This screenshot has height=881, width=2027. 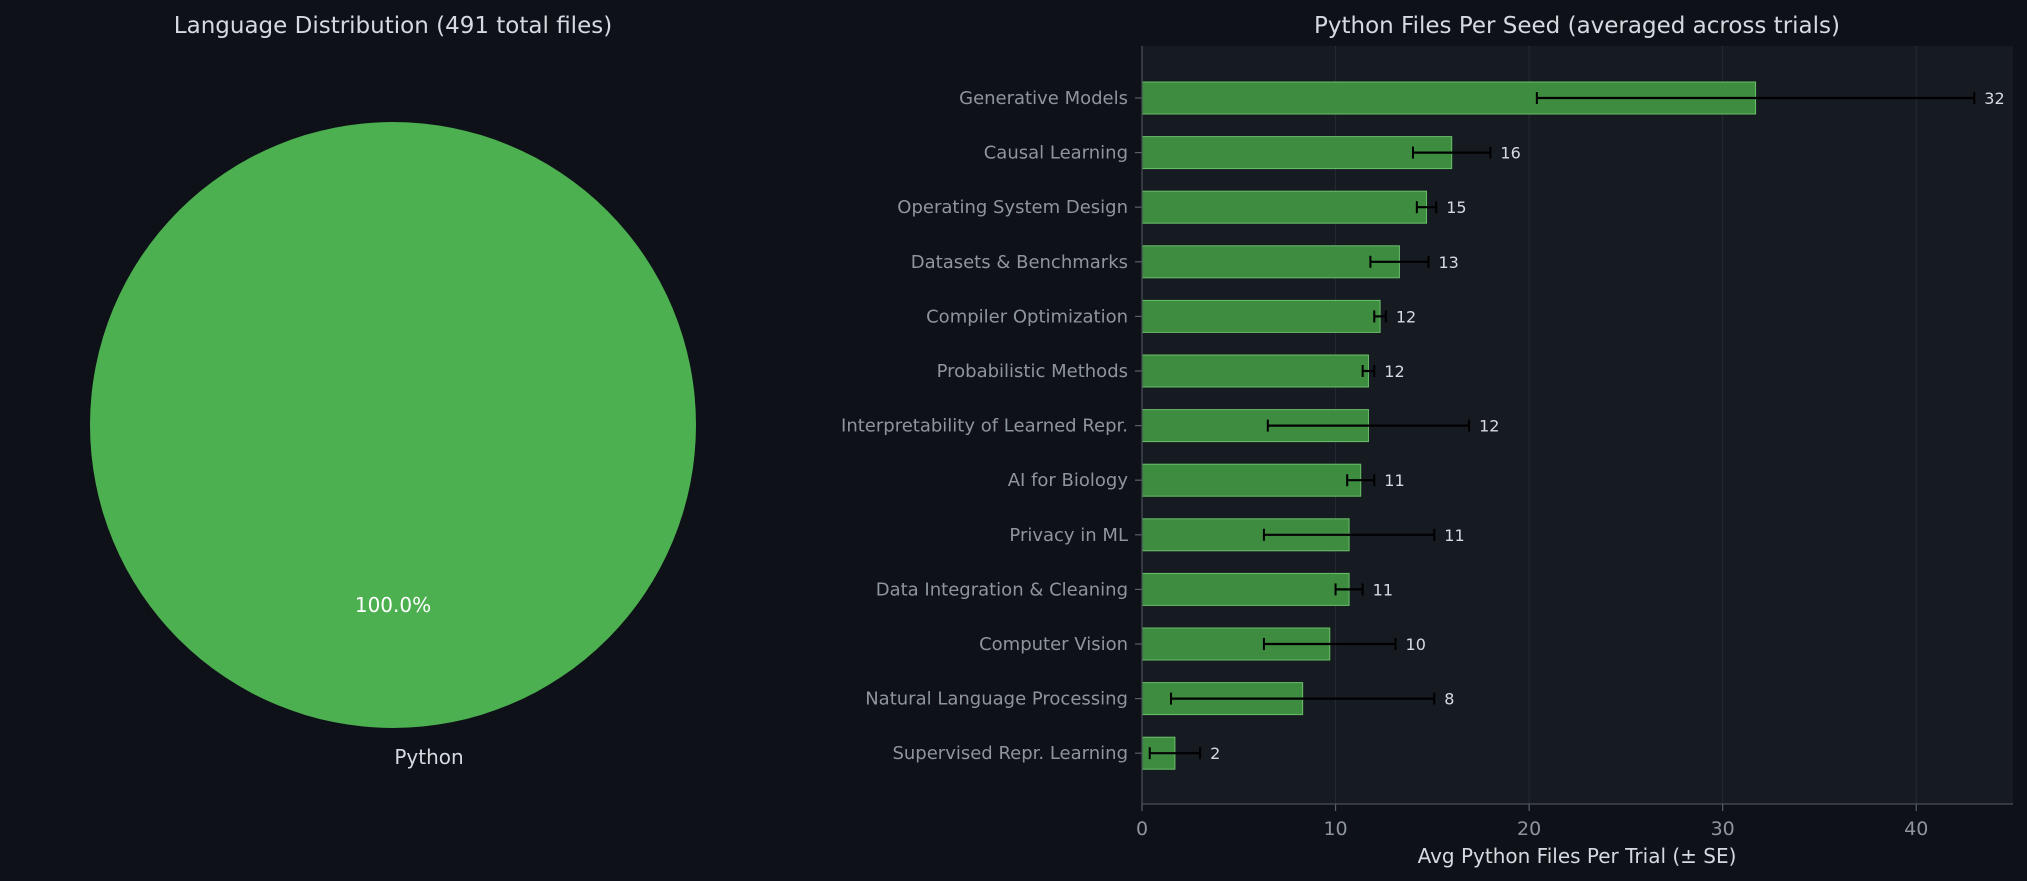 What do you see at coordinates (1449, 699) in the screenshot?
I see `bar-value-label: 8` at bounding box center [1449, 699].